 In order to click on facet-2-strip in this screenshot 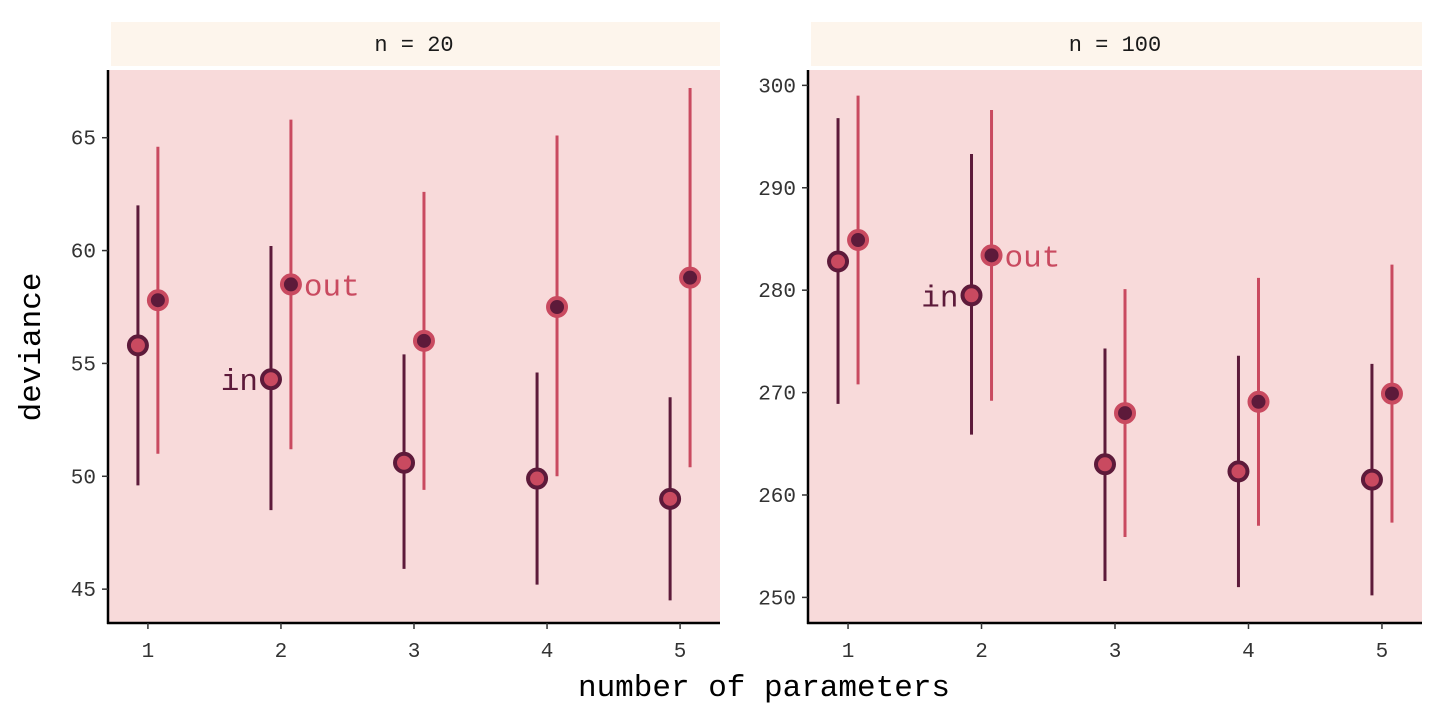, I will do `click(1116, 44)`.